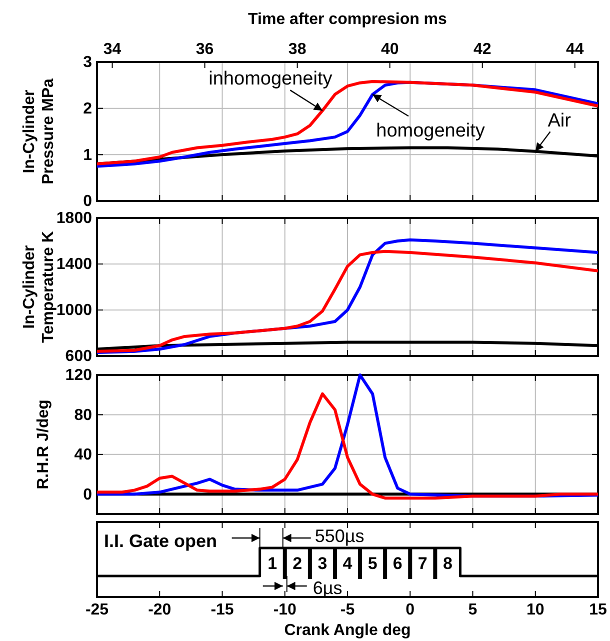 Image resolution: width=610 pixels, height=641 pixels. Describe the element at coordinates (87, 109) in the screenshot. I see `y-tick-label: 2` at that location.